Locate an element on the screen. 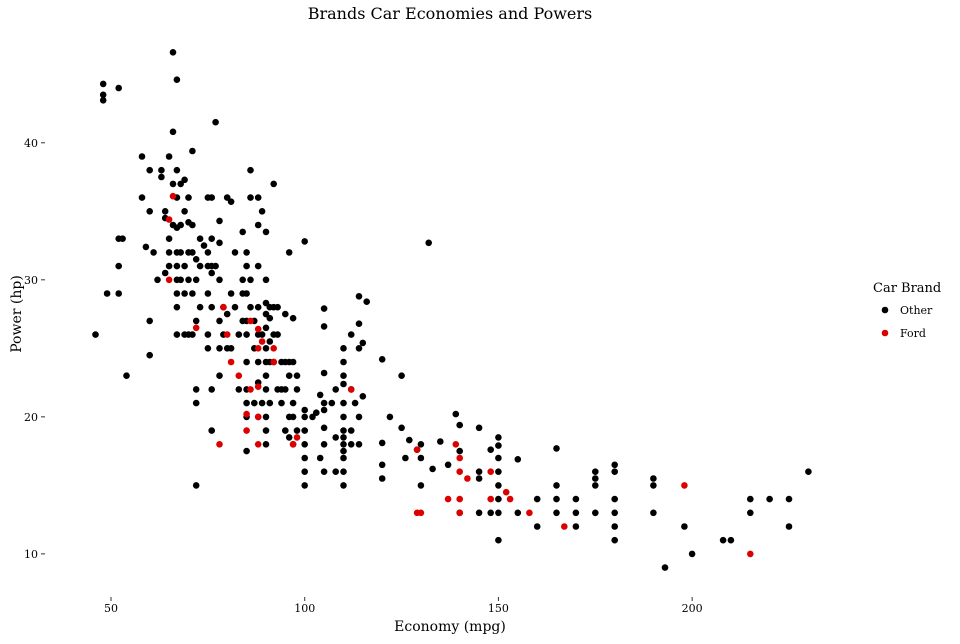  y-tick-label: 10 is located at coordinates (31, 554).